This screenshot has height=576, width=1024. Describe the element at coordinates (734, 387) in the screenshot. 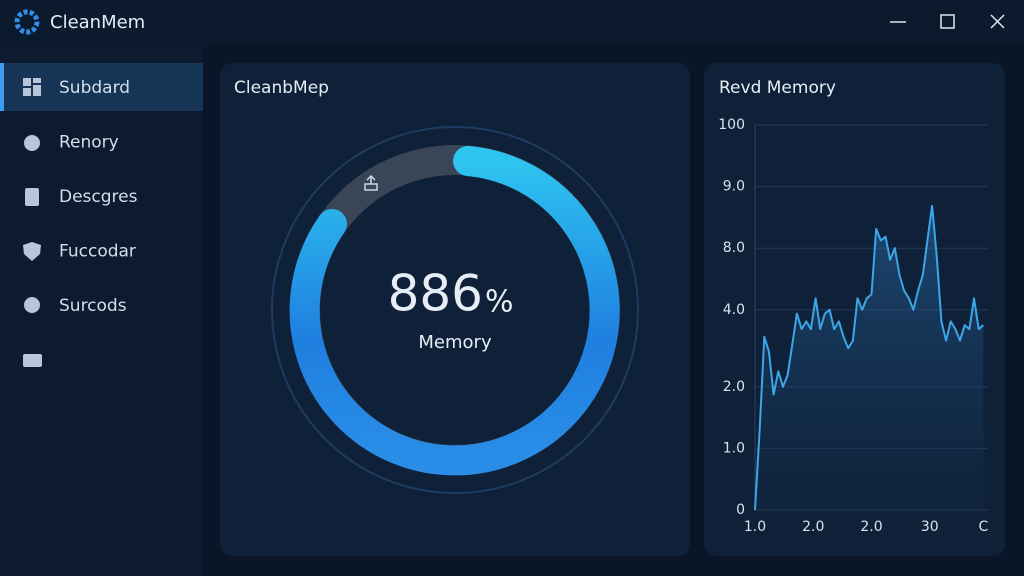

I see `y-tick-label: 2.0` at that location.